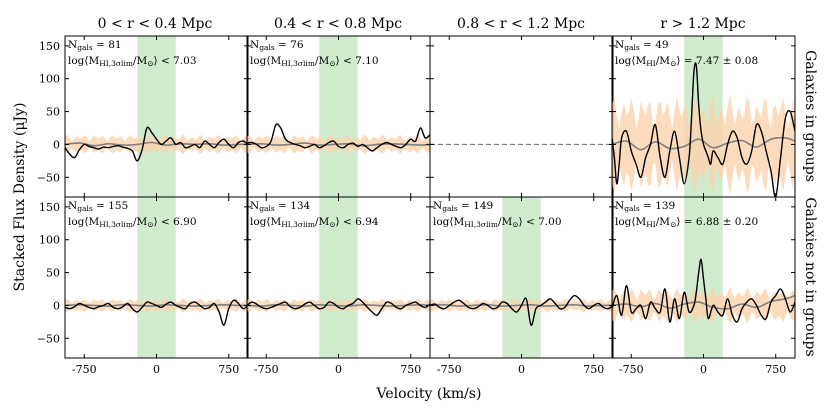 This screenshot has height=415, width=830. Describe the element at coordinates (107, 45) in the screenshot. I see `ngals-value: = 81` at that location.